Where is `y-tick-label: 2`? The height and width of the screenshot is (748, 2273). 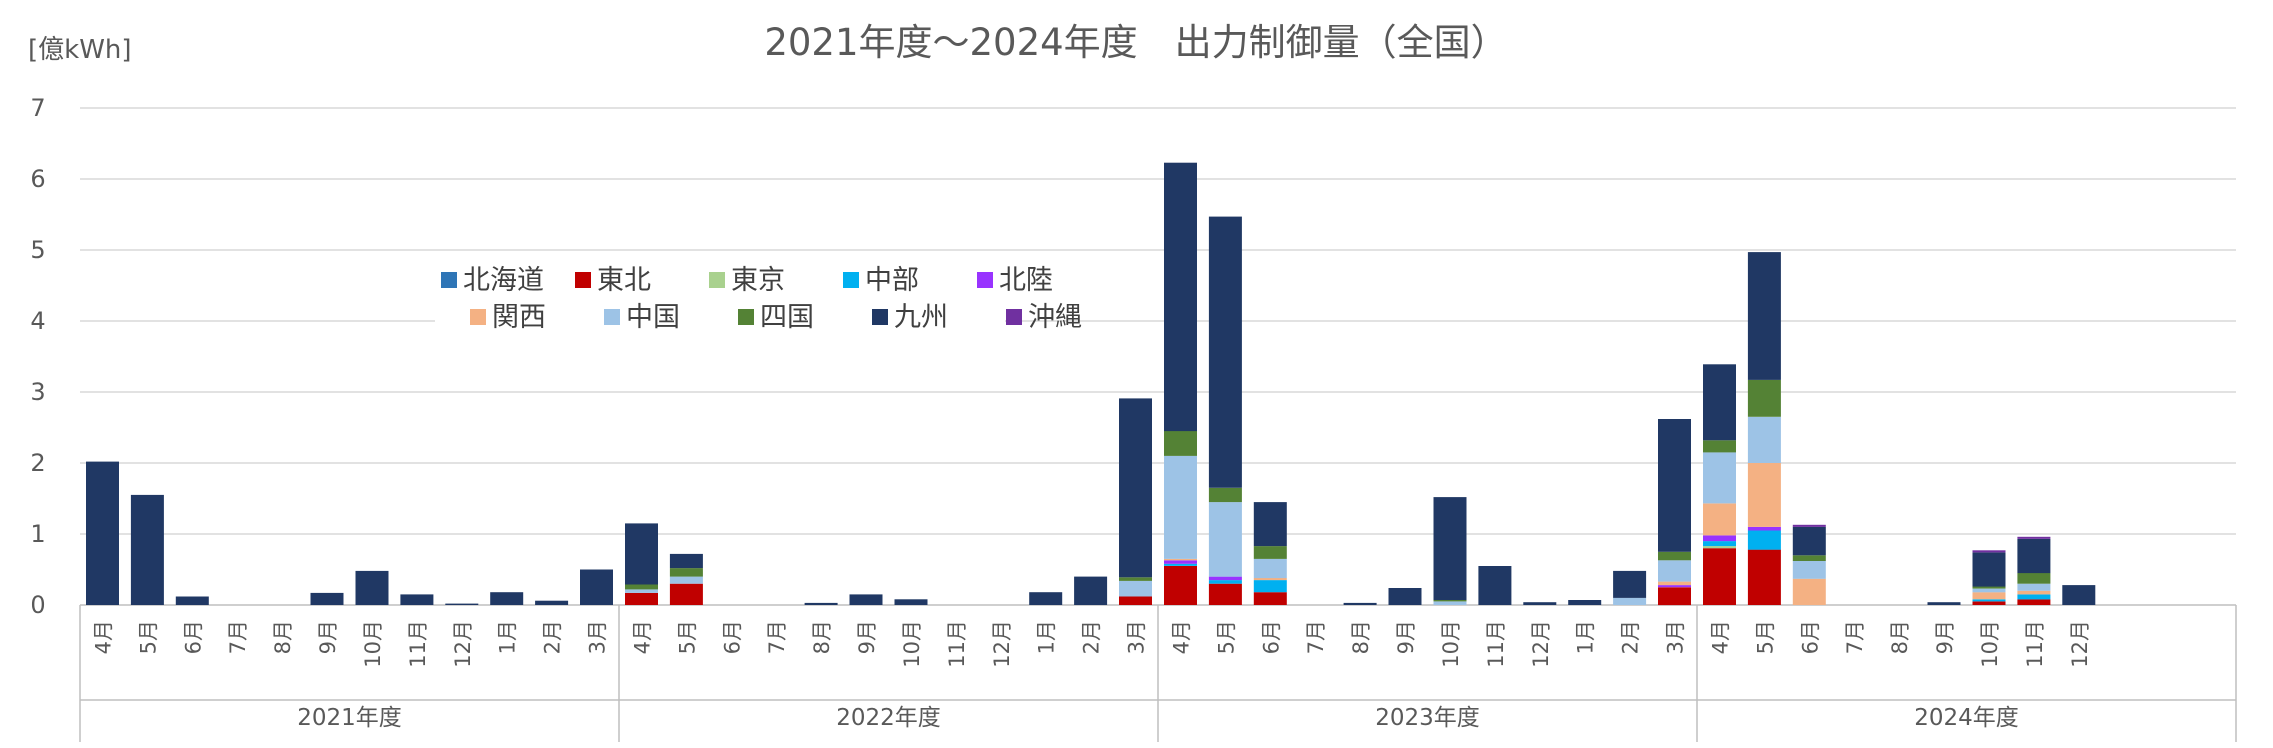 y-tick-label: 2 is located at coordinates (37, 463).